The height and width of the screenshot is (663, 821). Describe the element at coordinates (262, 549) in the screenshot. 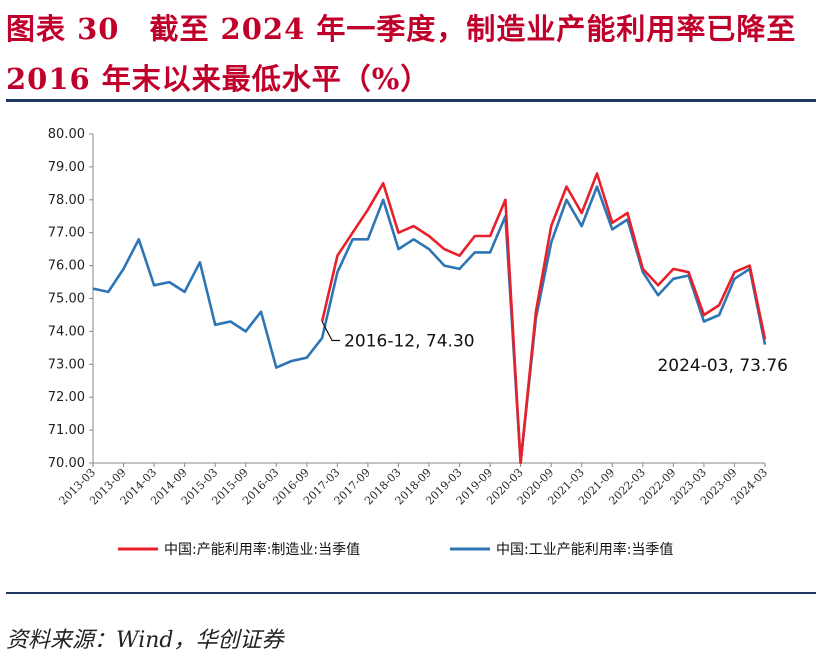

I see `legend-label: 中国:产能利用率:制造业:当季值` at that location.